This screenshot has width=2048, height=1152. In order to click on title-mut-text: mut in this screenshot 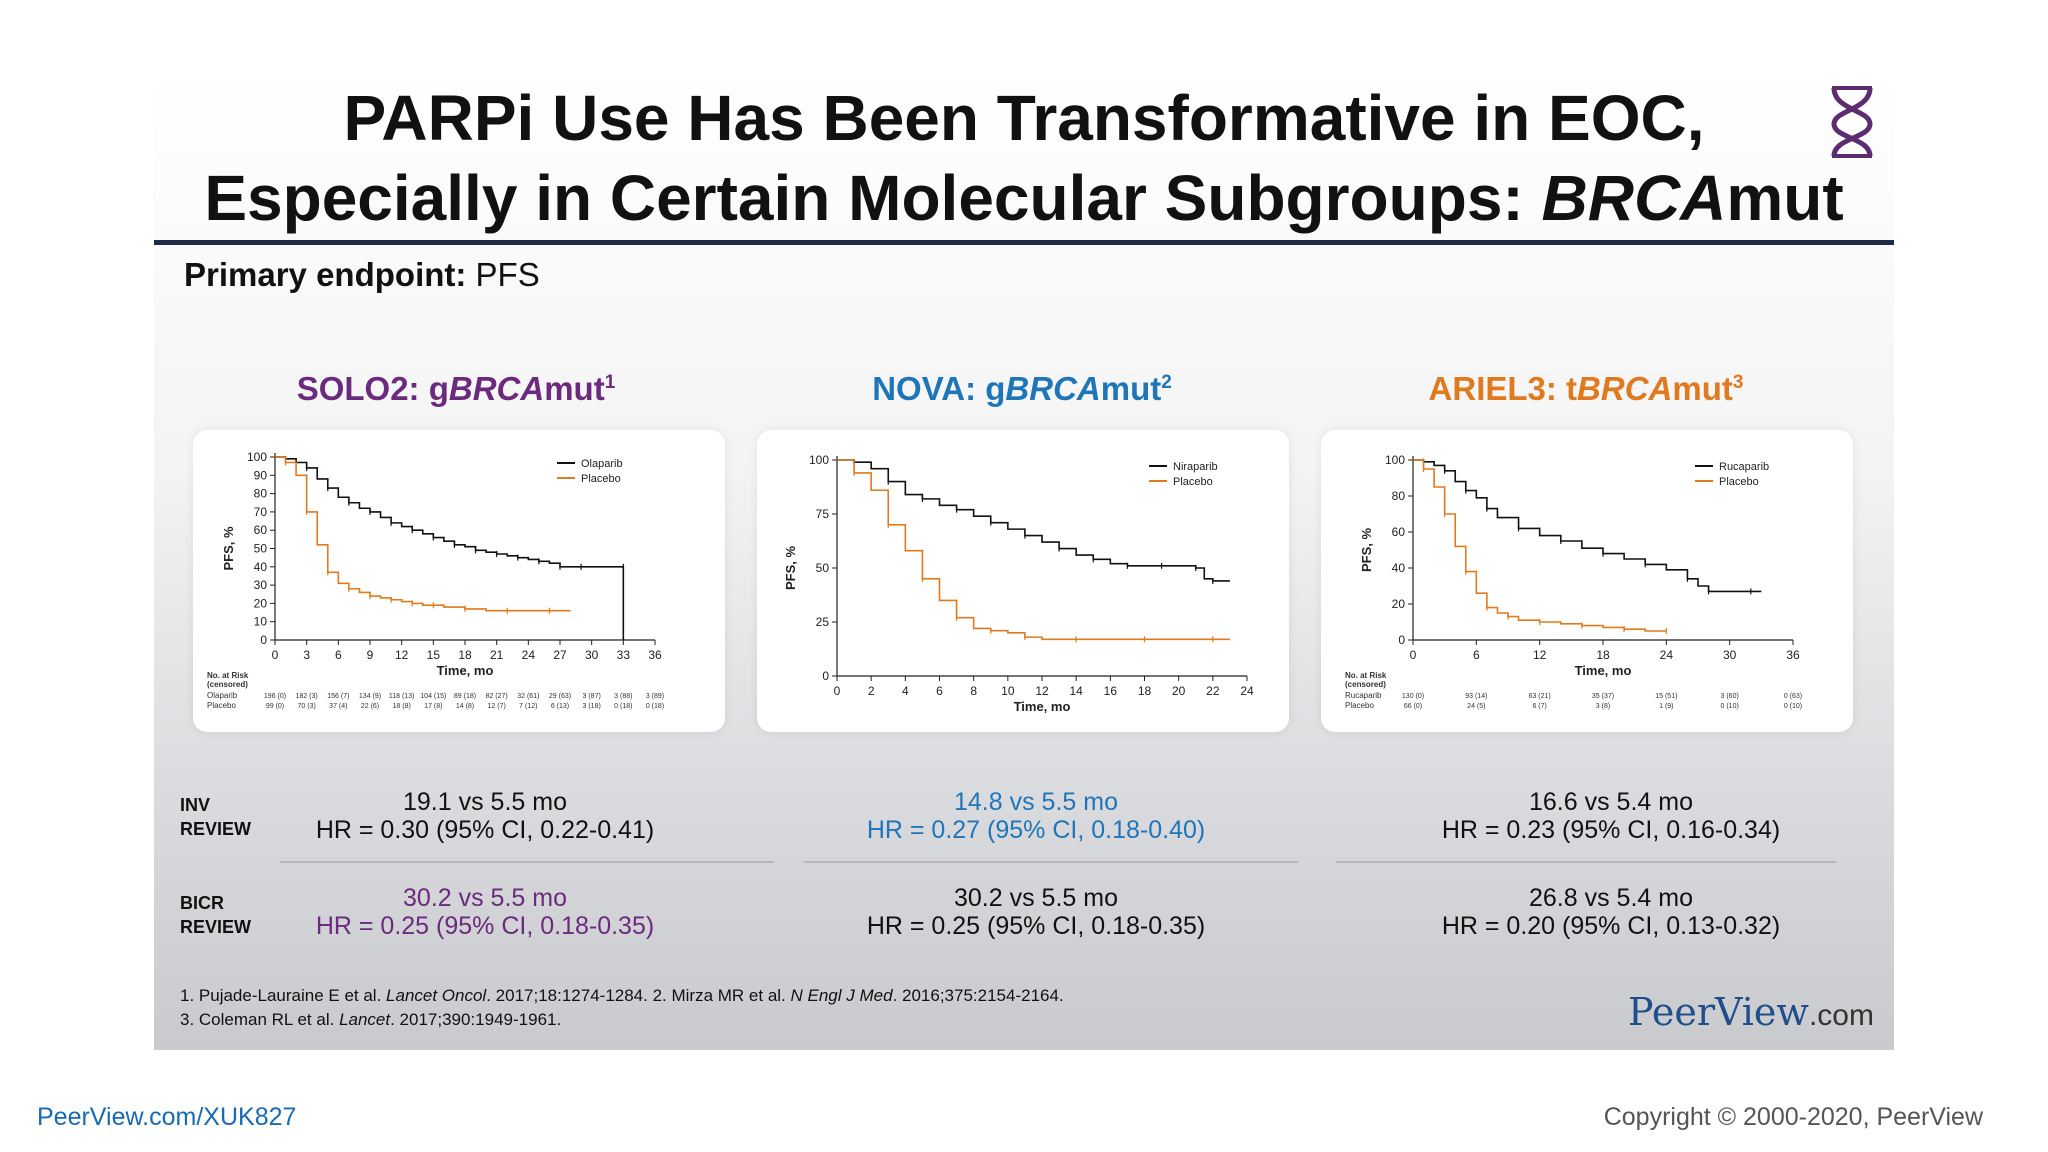, I will do `click(1785, 198)`.